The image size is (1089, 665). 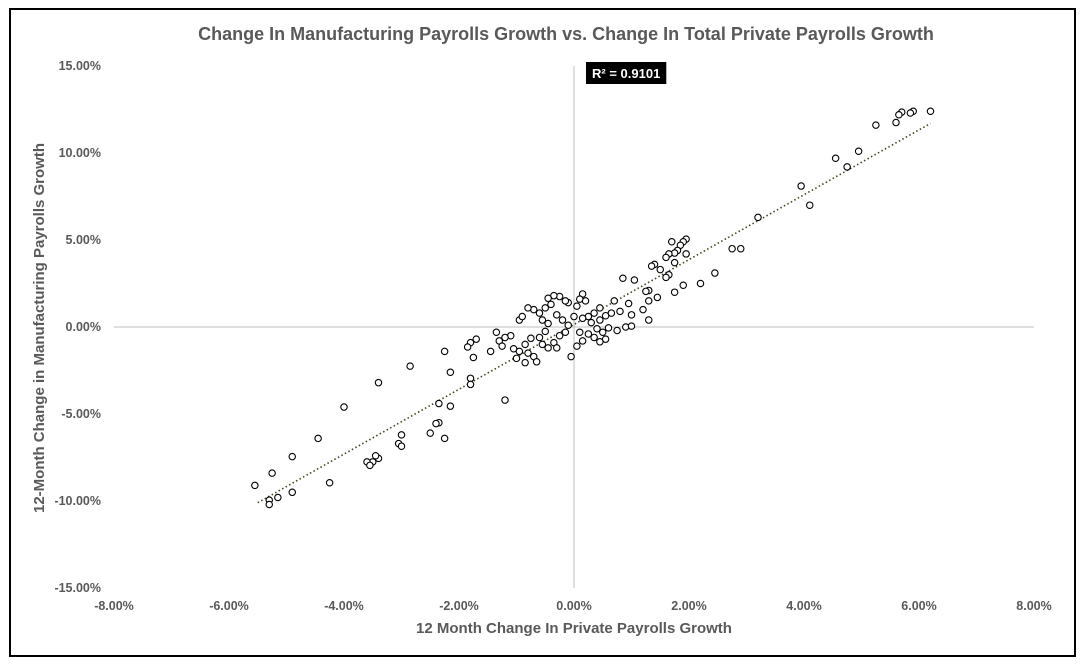 I want to click on x-tick-label: 8.00%, so click(x=1033, y=606).